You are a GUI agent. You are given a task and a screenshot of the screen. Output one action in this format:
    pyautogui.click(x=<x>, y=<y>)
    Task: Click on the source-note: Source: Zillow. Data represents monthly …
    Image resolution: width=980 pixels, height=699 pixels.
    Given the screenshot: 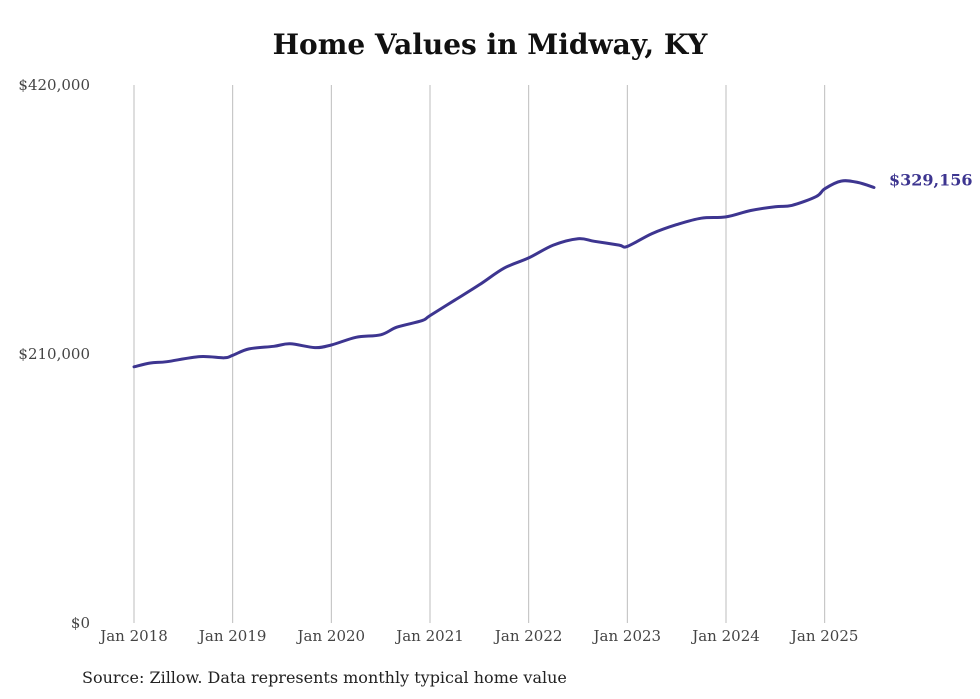 What is the action you would take?
    pyautogui.click(x=324, y=677)
    